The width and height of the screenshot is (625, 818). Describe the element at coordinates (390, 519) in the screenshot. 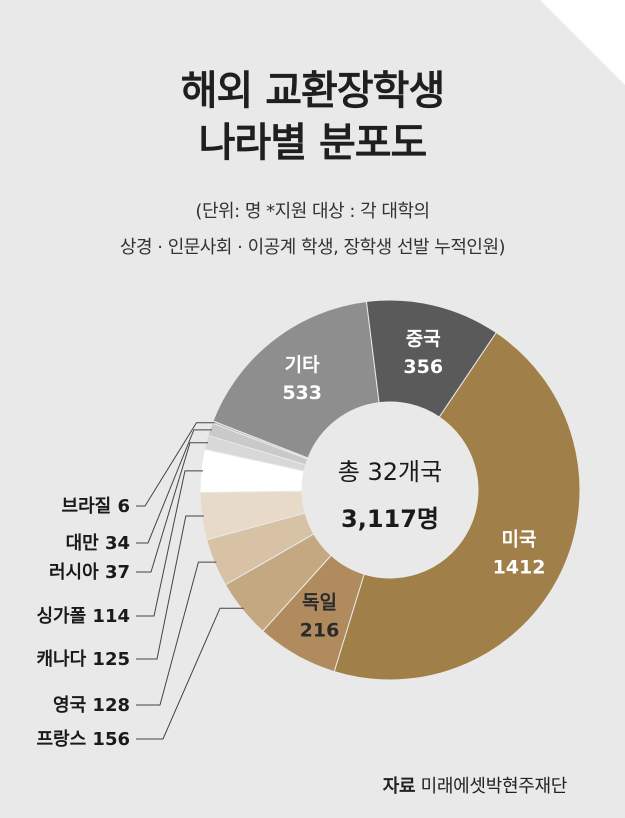

I see `center-total-people: 3,117명` at that location.